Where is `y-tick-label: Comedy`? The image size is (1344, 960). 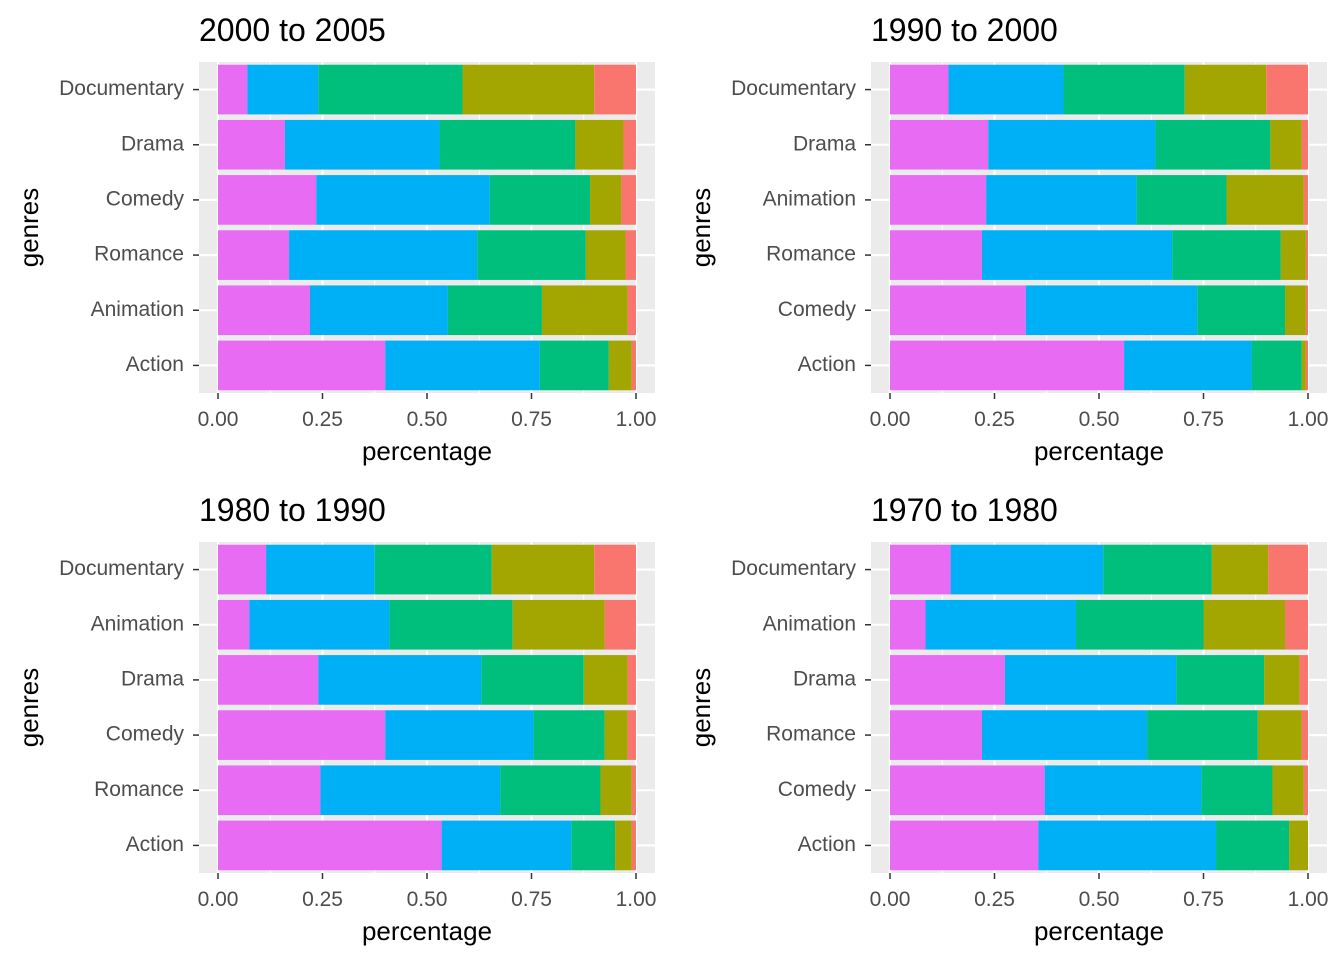 y-tick-label: Comedy is located at coordinates (145, 198).